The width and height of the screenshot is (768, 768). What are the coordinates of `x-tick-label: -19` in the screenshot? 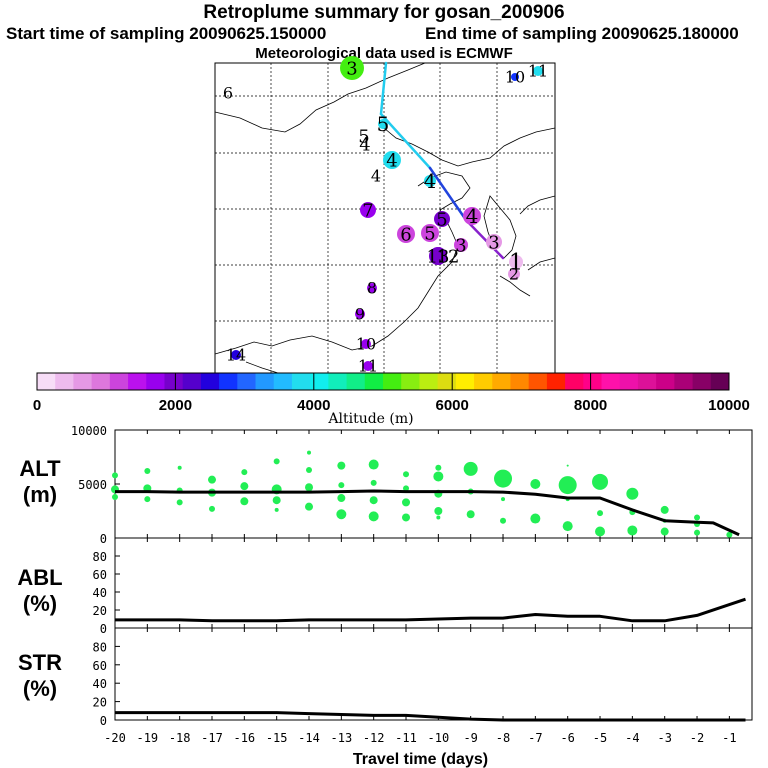 It's located at (147, 738).